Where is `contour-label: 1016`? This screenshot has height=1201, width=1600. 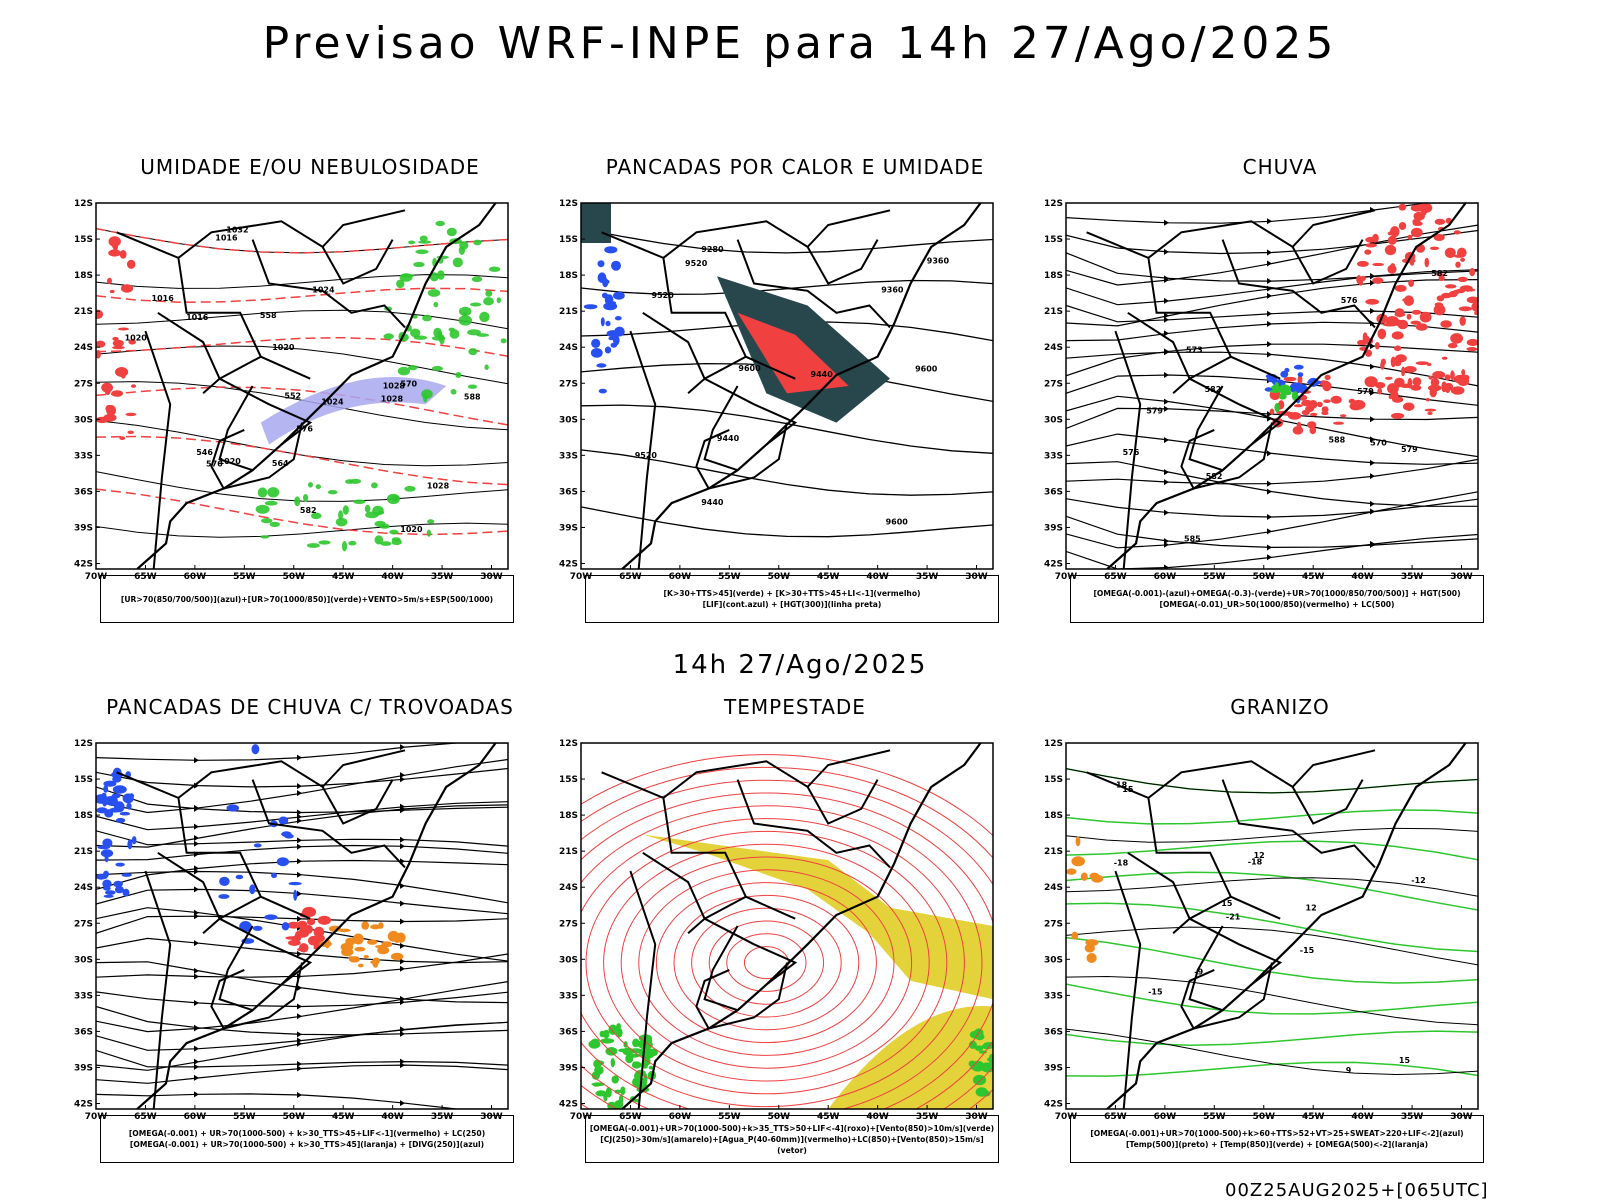 contour-label: 1016 is located at coordinates (226, 238).